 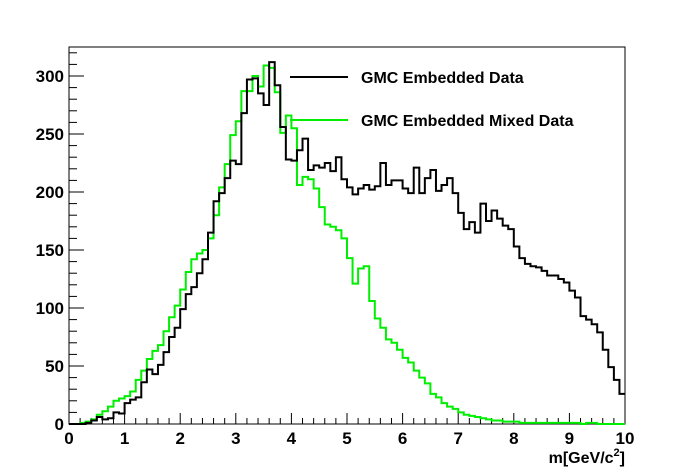 What do you see at coordinates (625, 438) in the screenshot?
I see `x-tick-label: 10` at bounding box center [625, 438].